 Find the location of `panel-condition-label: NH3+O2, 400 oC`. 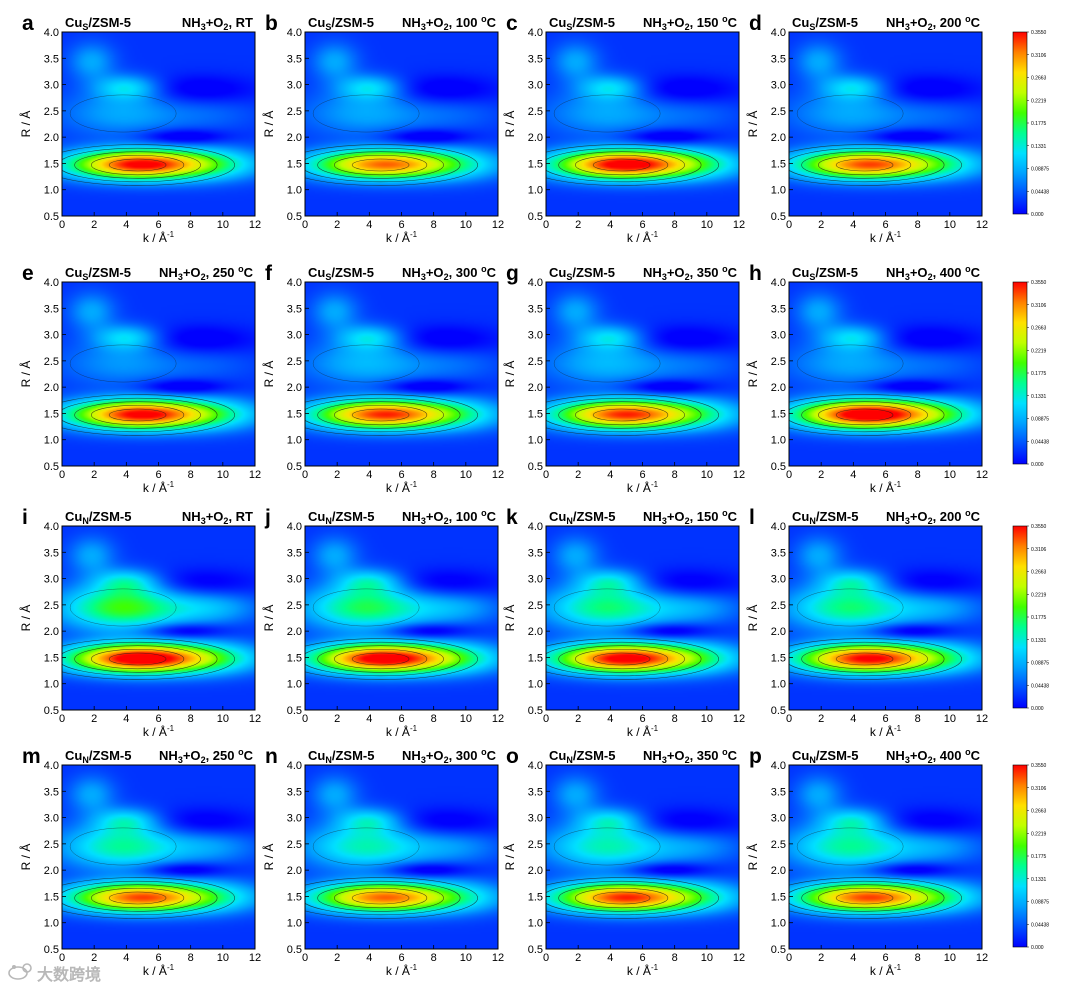

panel-condition-label: NH3+O2, 400 oC is located at coordinates (933, 756).